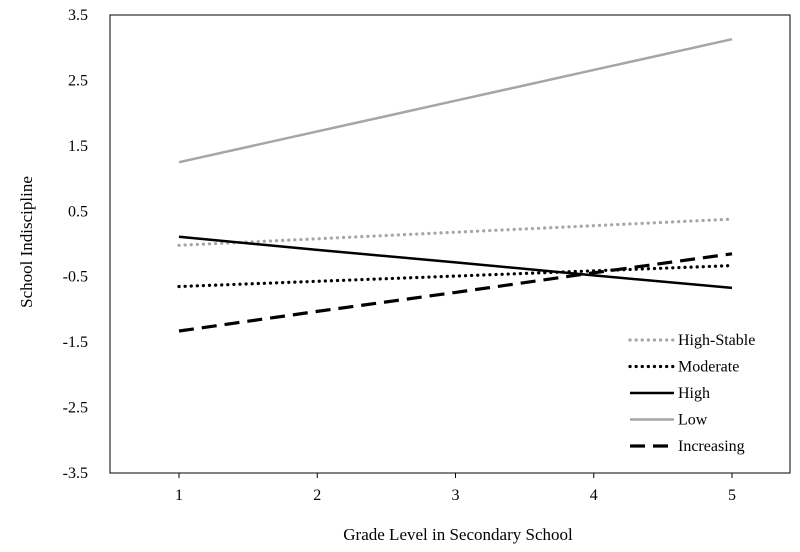 The height and width of the screenshot is (552, 800). What do you see at coordinates (458, 534) in the screenshot?
I see `x-axis-title: Grade Level in Secondary School` at bounding box center [458, 534].